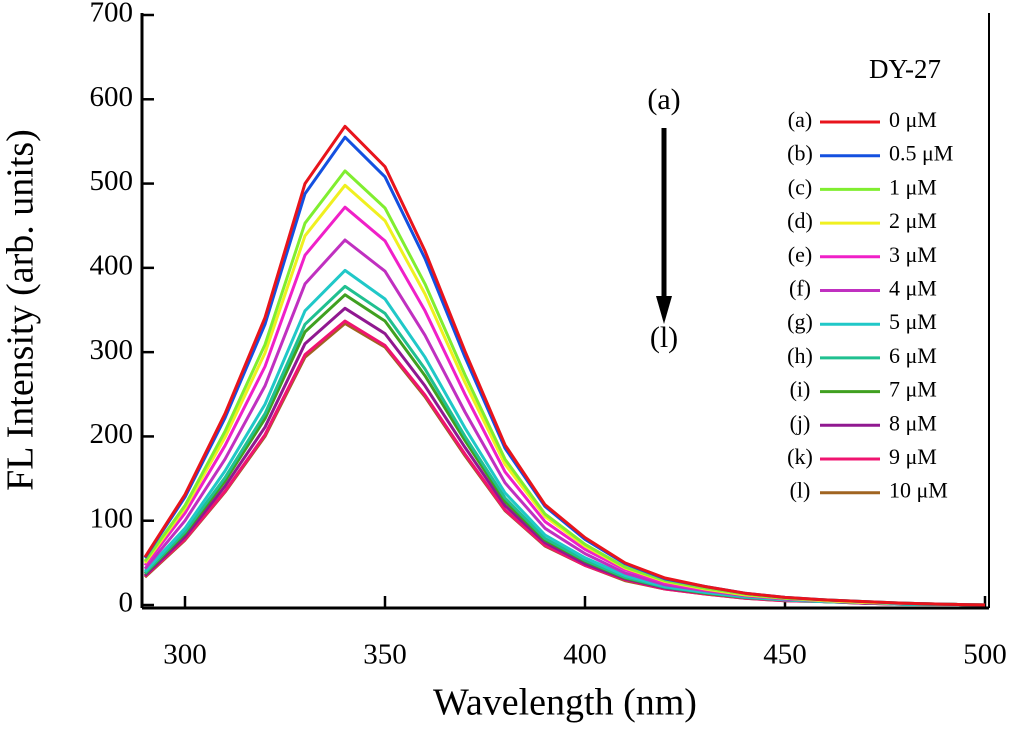 The width and height of the screenshot is (1020, 734). Describe the element at coordinates (112, 266) in the screenshot. I see `y-tick-label: 400` at that location.